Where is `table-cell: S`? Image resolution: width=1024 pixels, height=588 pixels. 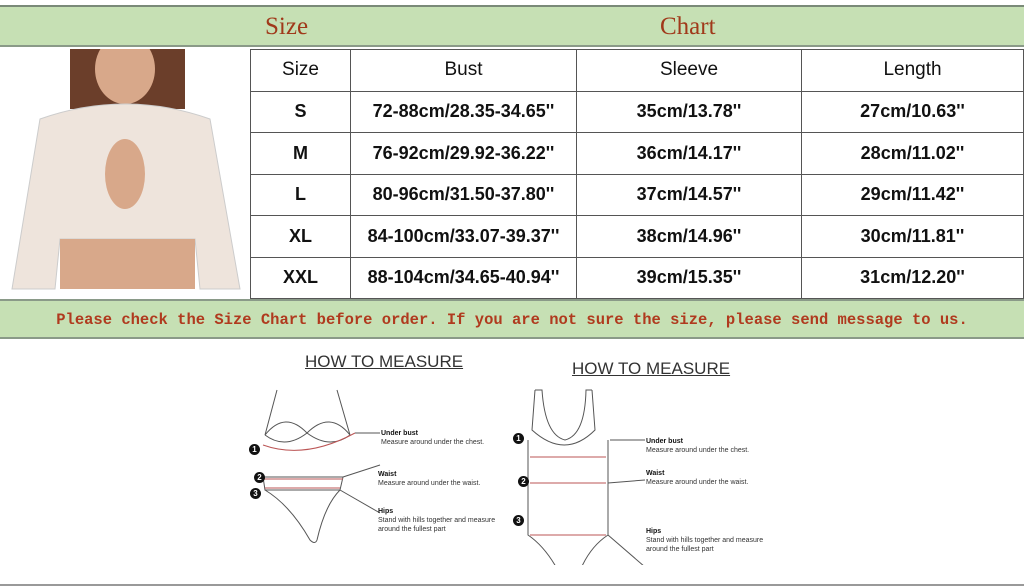
table-cell: S is located at coordinates (300, 111).